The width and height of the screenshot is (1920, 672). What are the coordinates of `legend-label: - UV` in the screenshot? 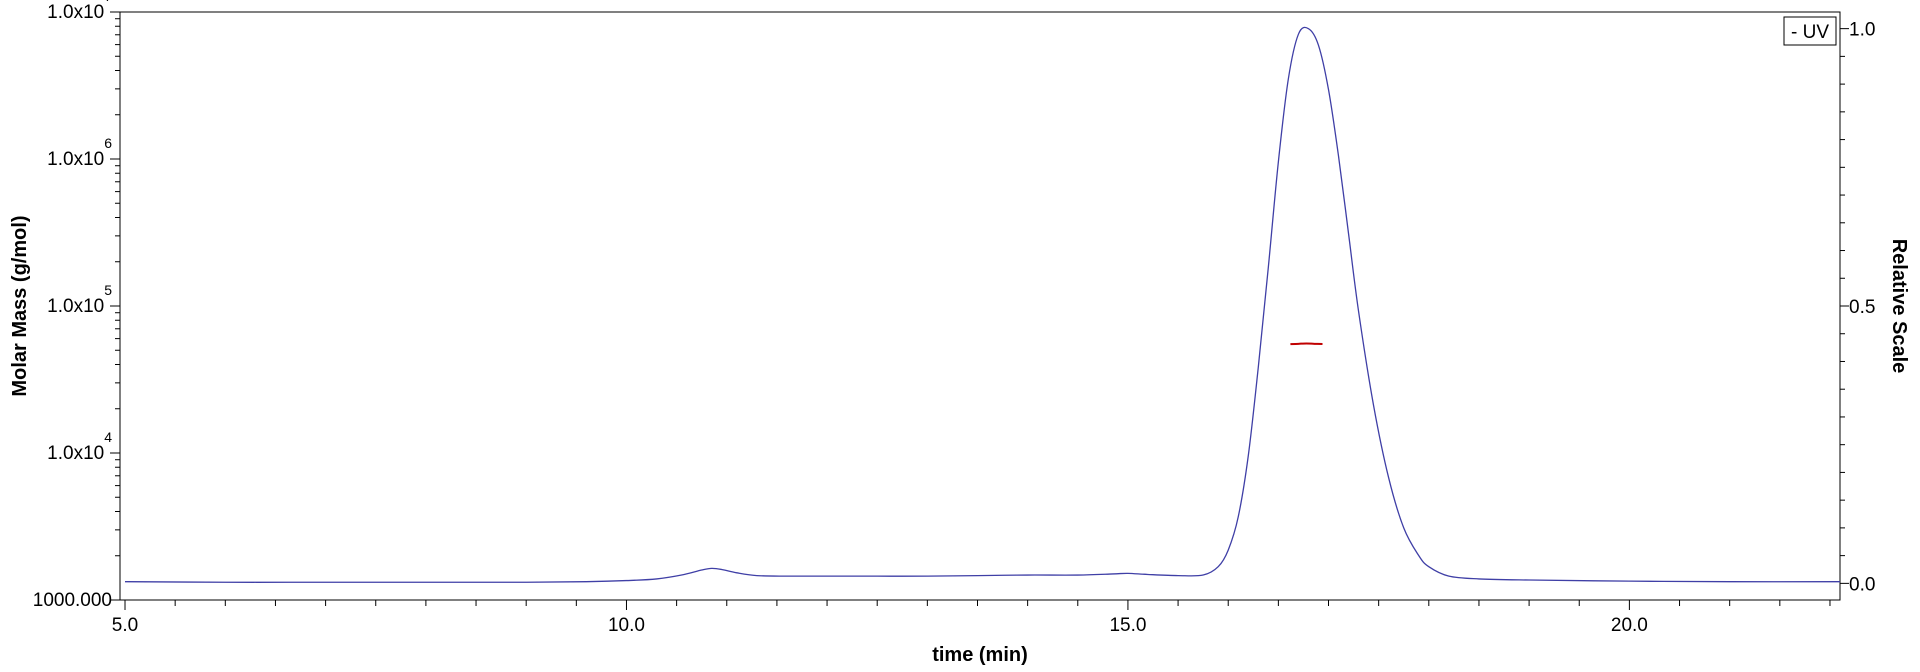 It's located at (1810, 32).